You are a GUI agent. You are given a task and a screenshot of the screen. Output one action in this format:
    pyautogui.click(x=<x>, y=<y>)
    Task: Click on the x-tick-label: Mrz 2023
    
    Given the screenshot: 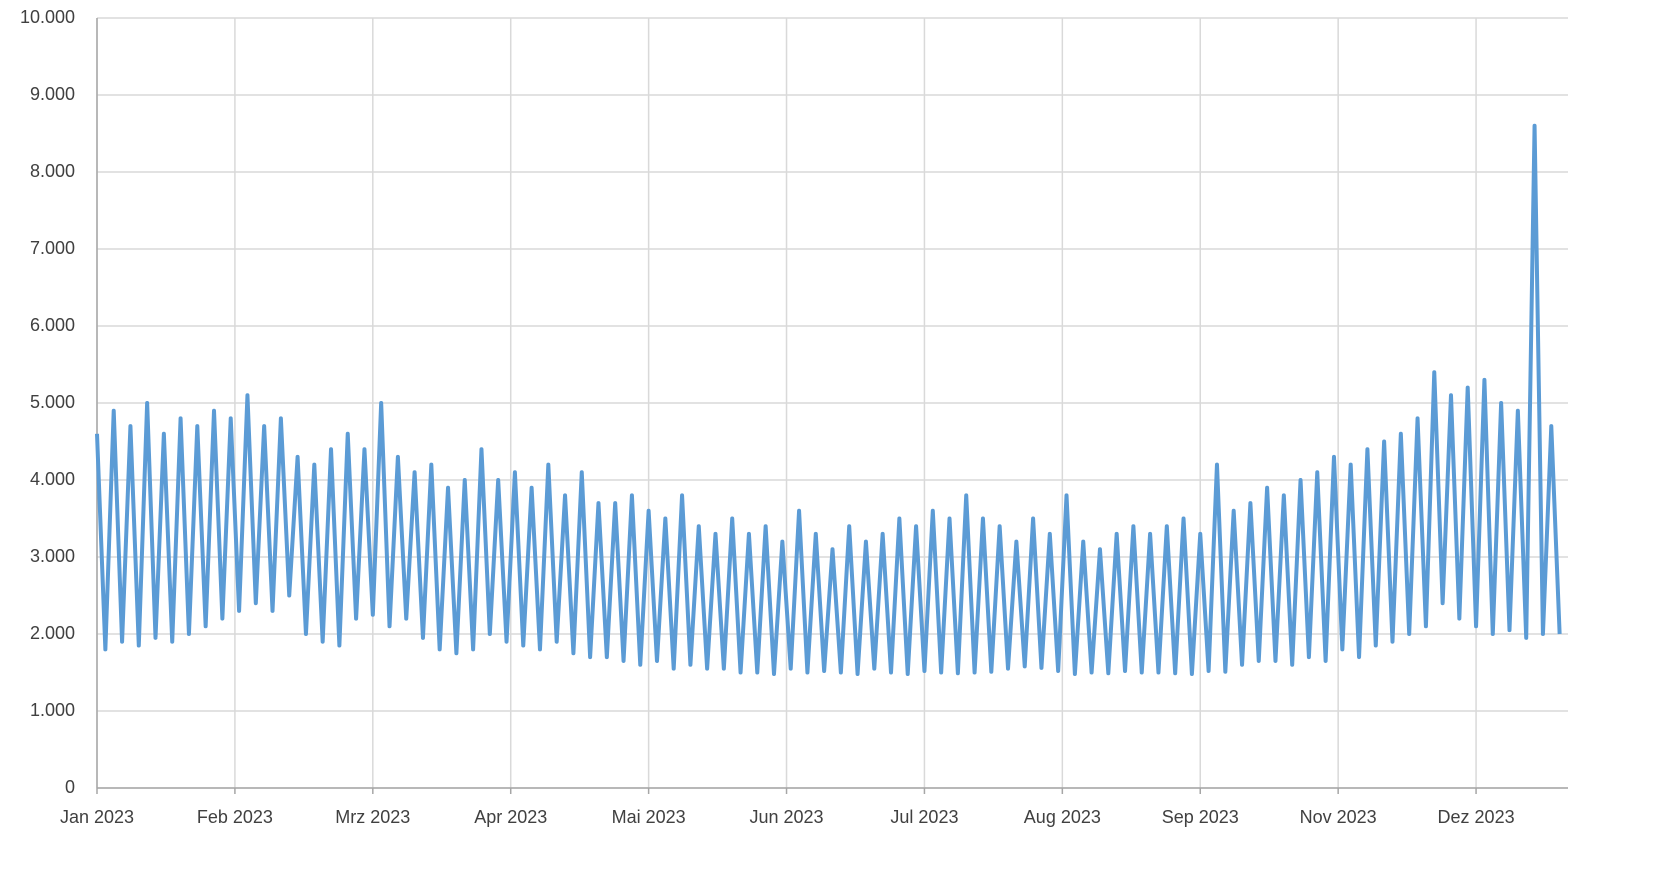 What is the action you would take?
    pyautogui.click(x=372, y=817)
    